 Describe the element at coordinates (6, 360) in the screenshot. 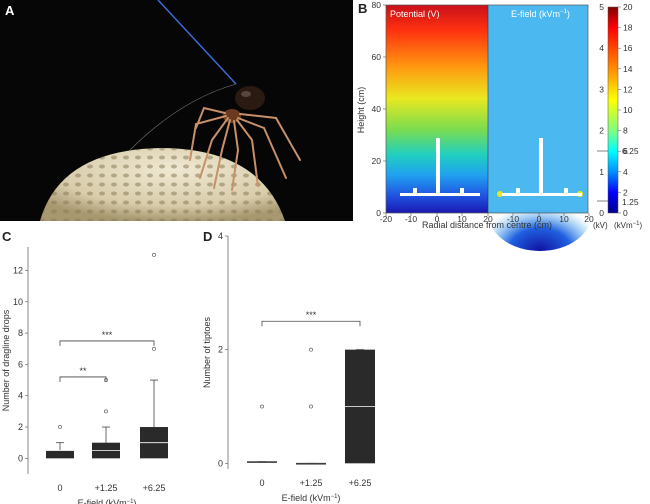

I see `y-axis-label: Number of dragline drops` at that location.